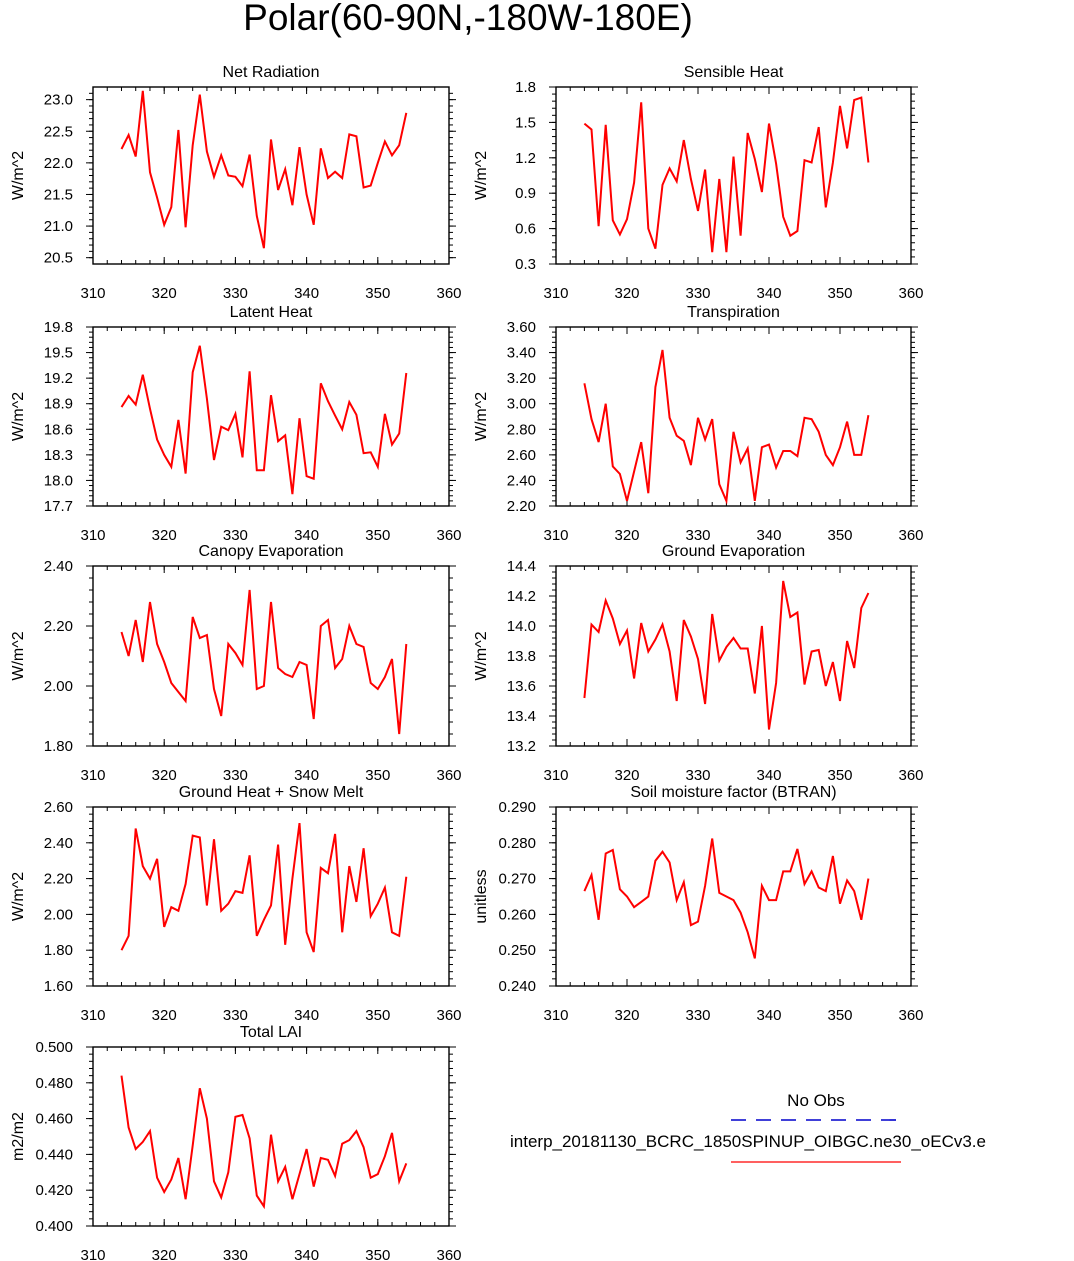  I want to click on y-tick-label: 0.3, so click(525, 264).